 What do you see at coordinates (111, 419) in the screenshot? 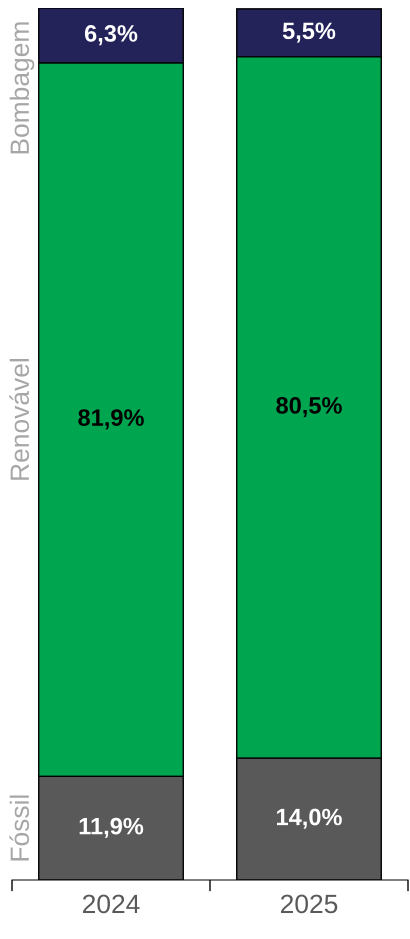
I see `data-label: 81,9%` at bounding box center [111, 419].